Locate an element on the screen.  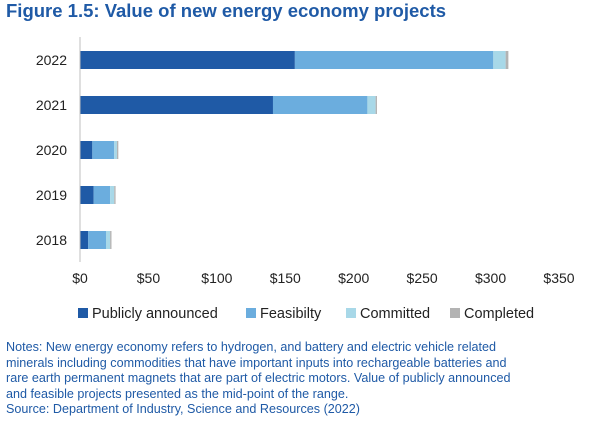
legend-label: Committed is located at coordinates (395, 314).